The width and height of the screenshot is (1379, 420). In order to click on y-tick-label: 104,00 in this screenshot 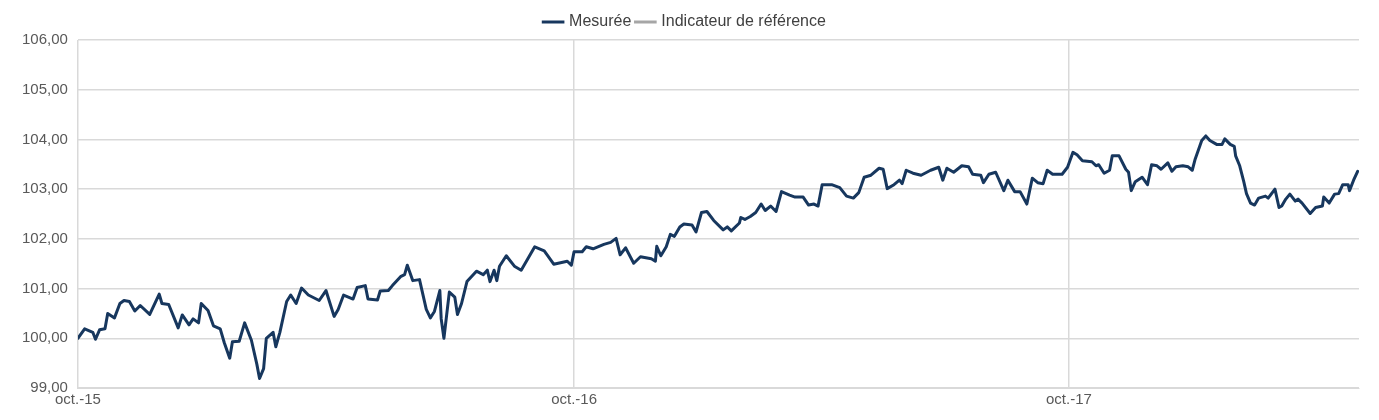, I will do `click(44, 138)`.